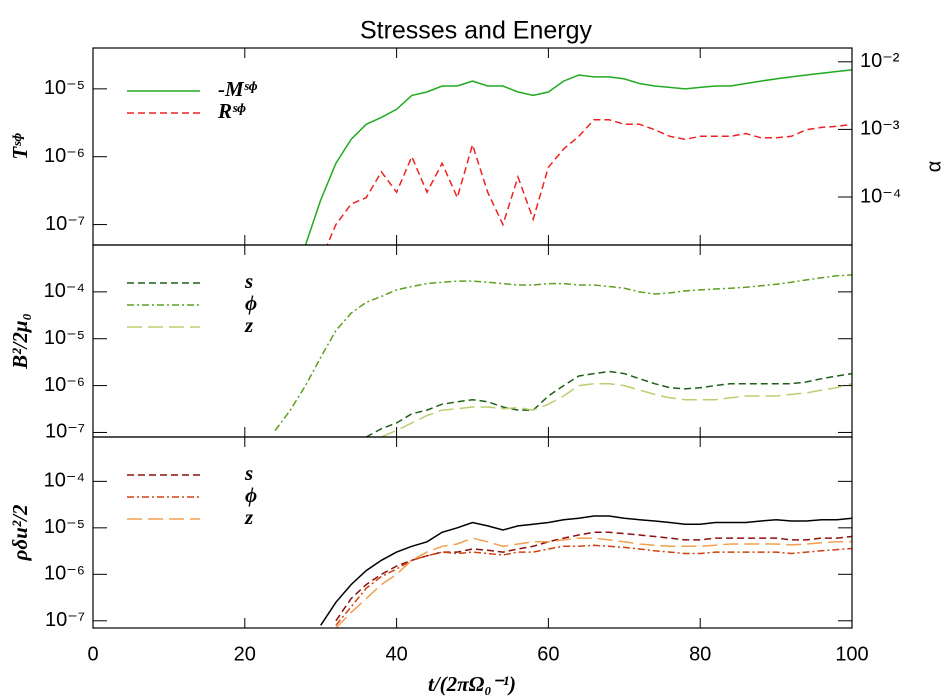 The image size is (950, 700). I want to click on x-tick-label: 0, so click(92, 654).